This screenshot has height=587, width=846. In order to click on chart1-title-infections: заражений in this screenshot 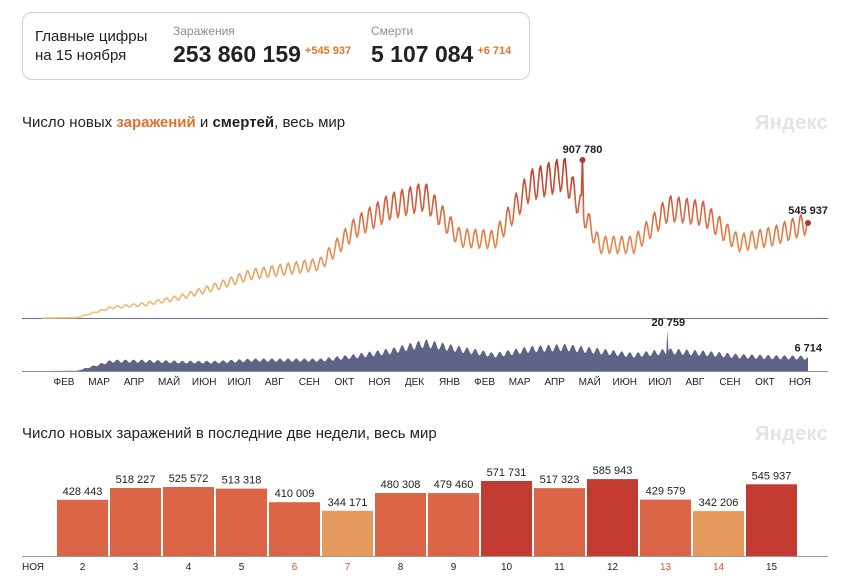, I will do `click(156, 122)`.